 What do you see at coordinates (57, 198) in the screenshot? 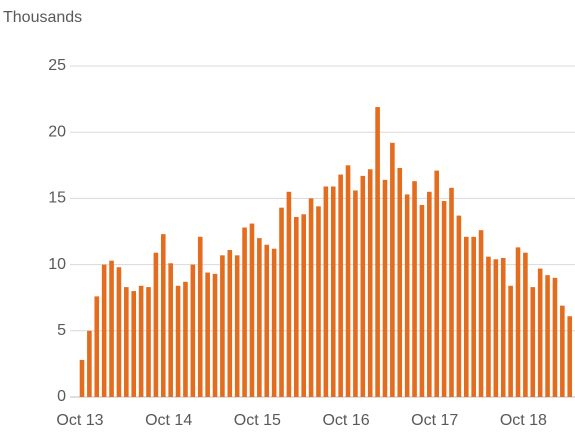
I see `y-tick-label: 15` at bounding box center [57, 198].